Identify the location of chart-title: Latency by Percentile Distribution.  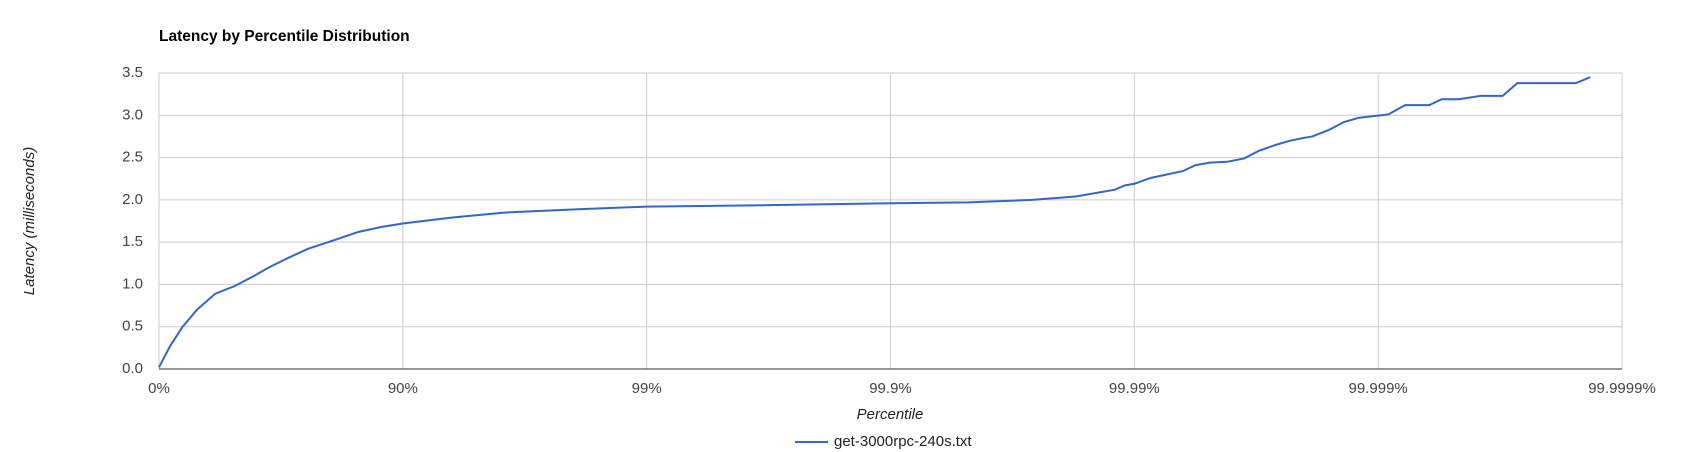
(284, 36).